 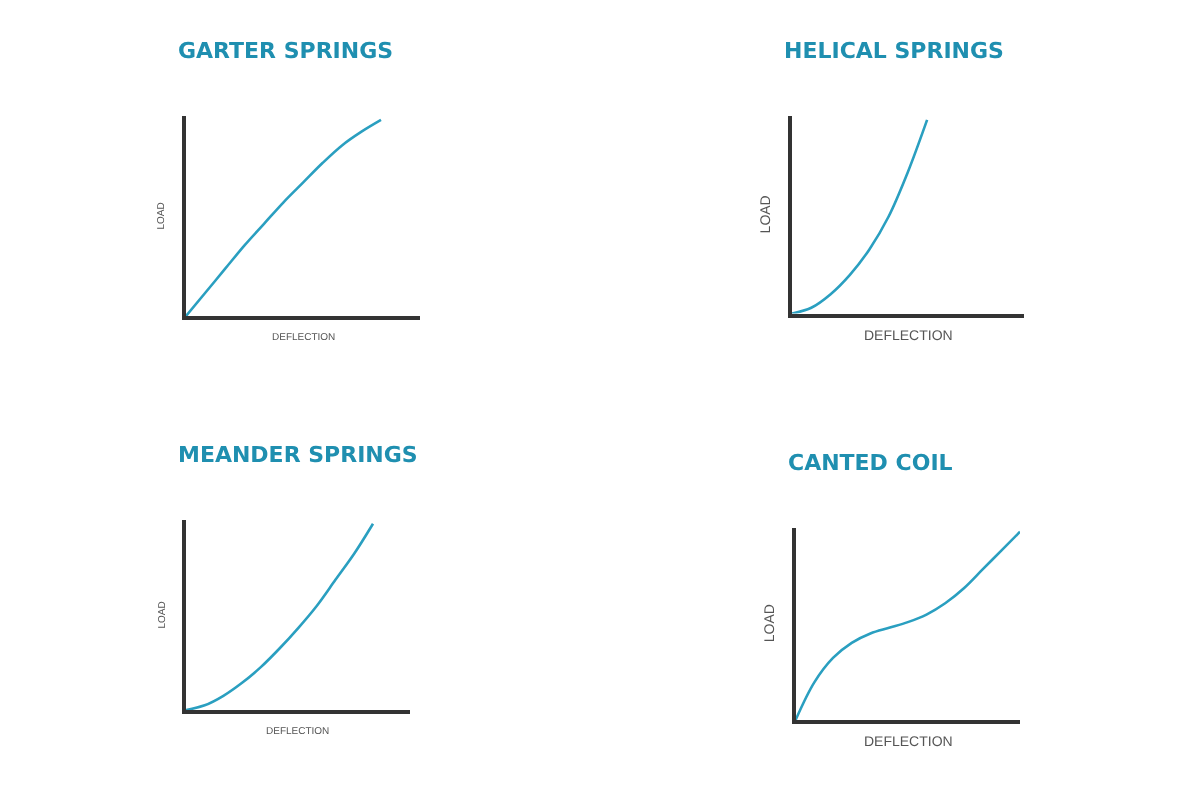 What do you see at coordinates (286, 51) in the screenshot?
I see `chart-title: GARTER SPRINGS` at bounding box center [286, 51].